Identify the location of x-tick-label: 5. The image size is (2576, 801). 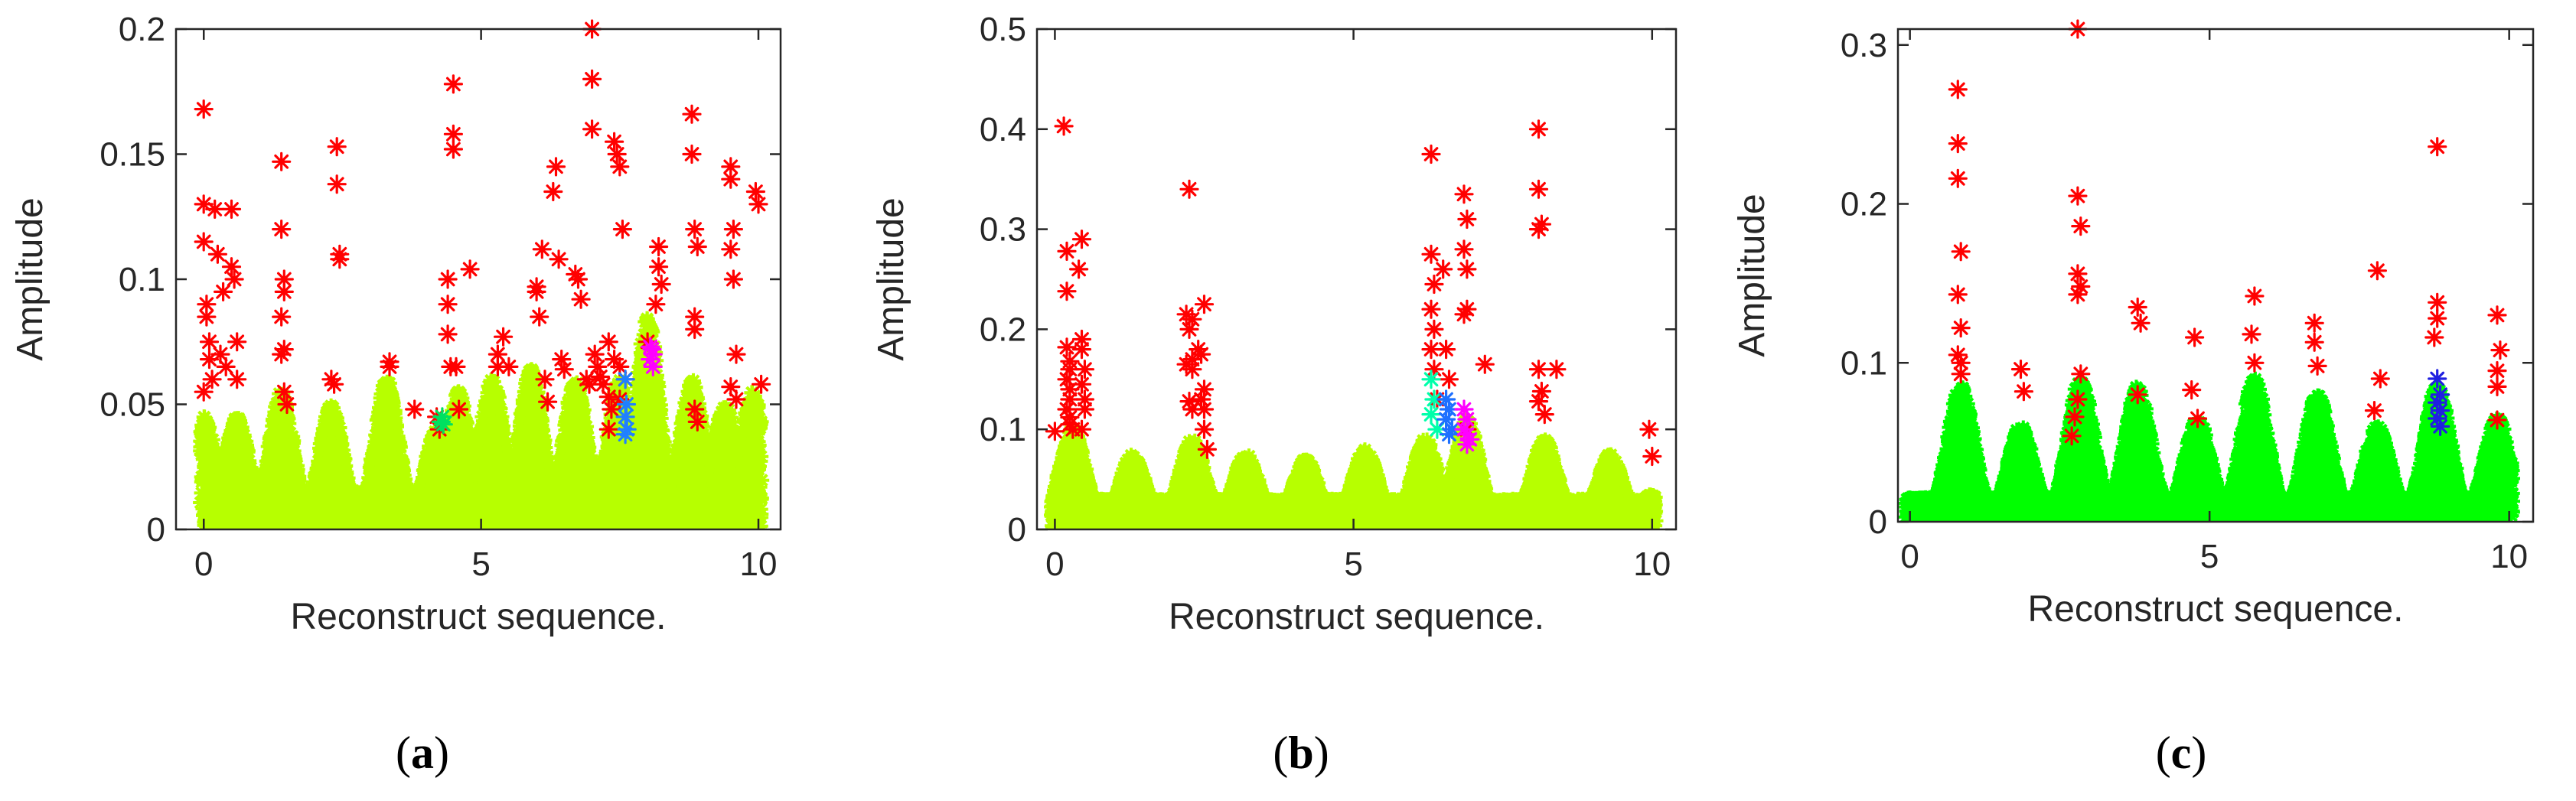
(1353, 564).